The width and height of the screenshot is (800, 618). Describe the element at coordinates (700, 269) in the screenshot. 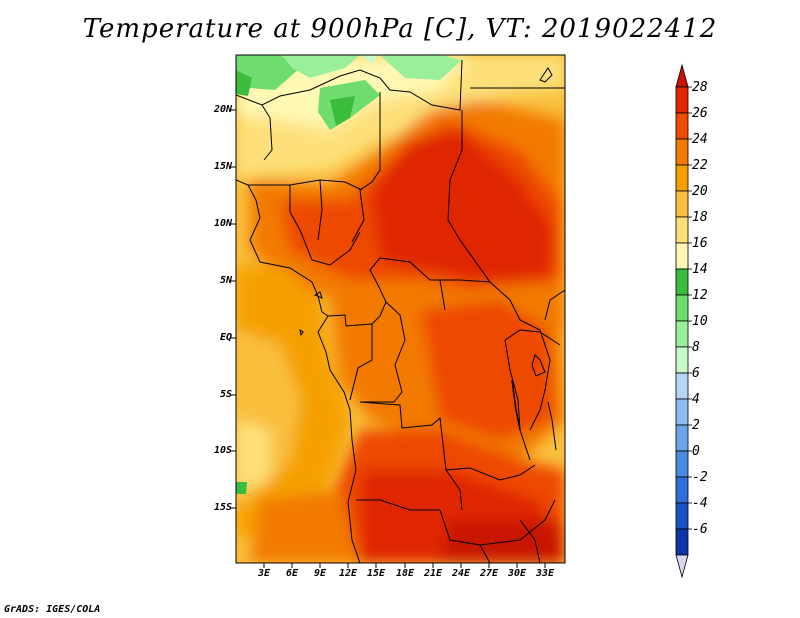

I see `colorbar-label: 14` at that location.